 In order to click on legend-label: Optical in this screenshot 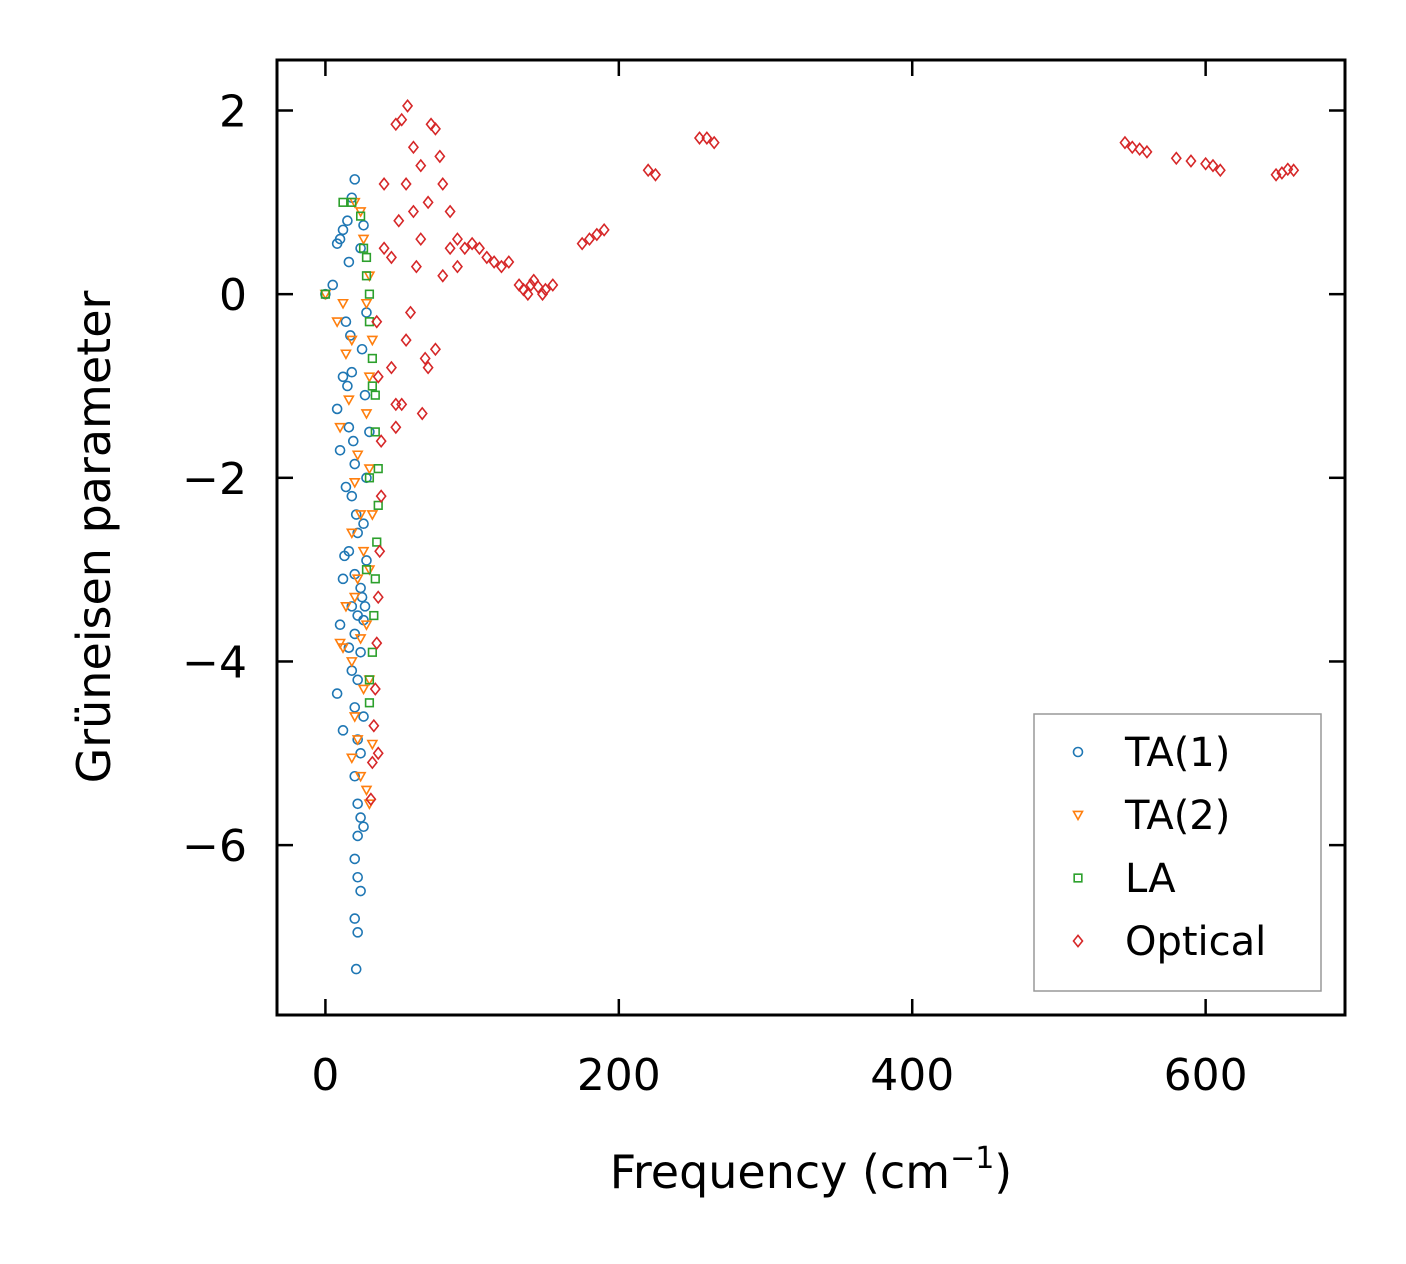, I will do `click(1195, 942)`.